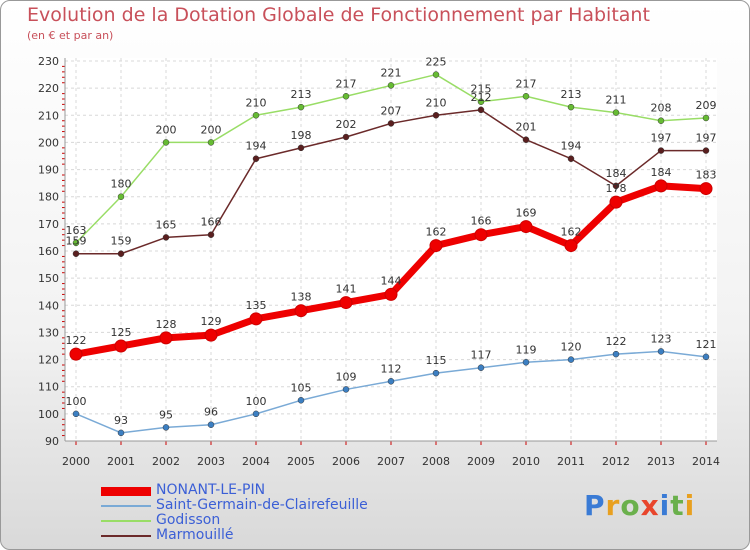 The width and height of the screenshot is (750, 550). I want to click on y-tick-label: 220, so click(48, 88).